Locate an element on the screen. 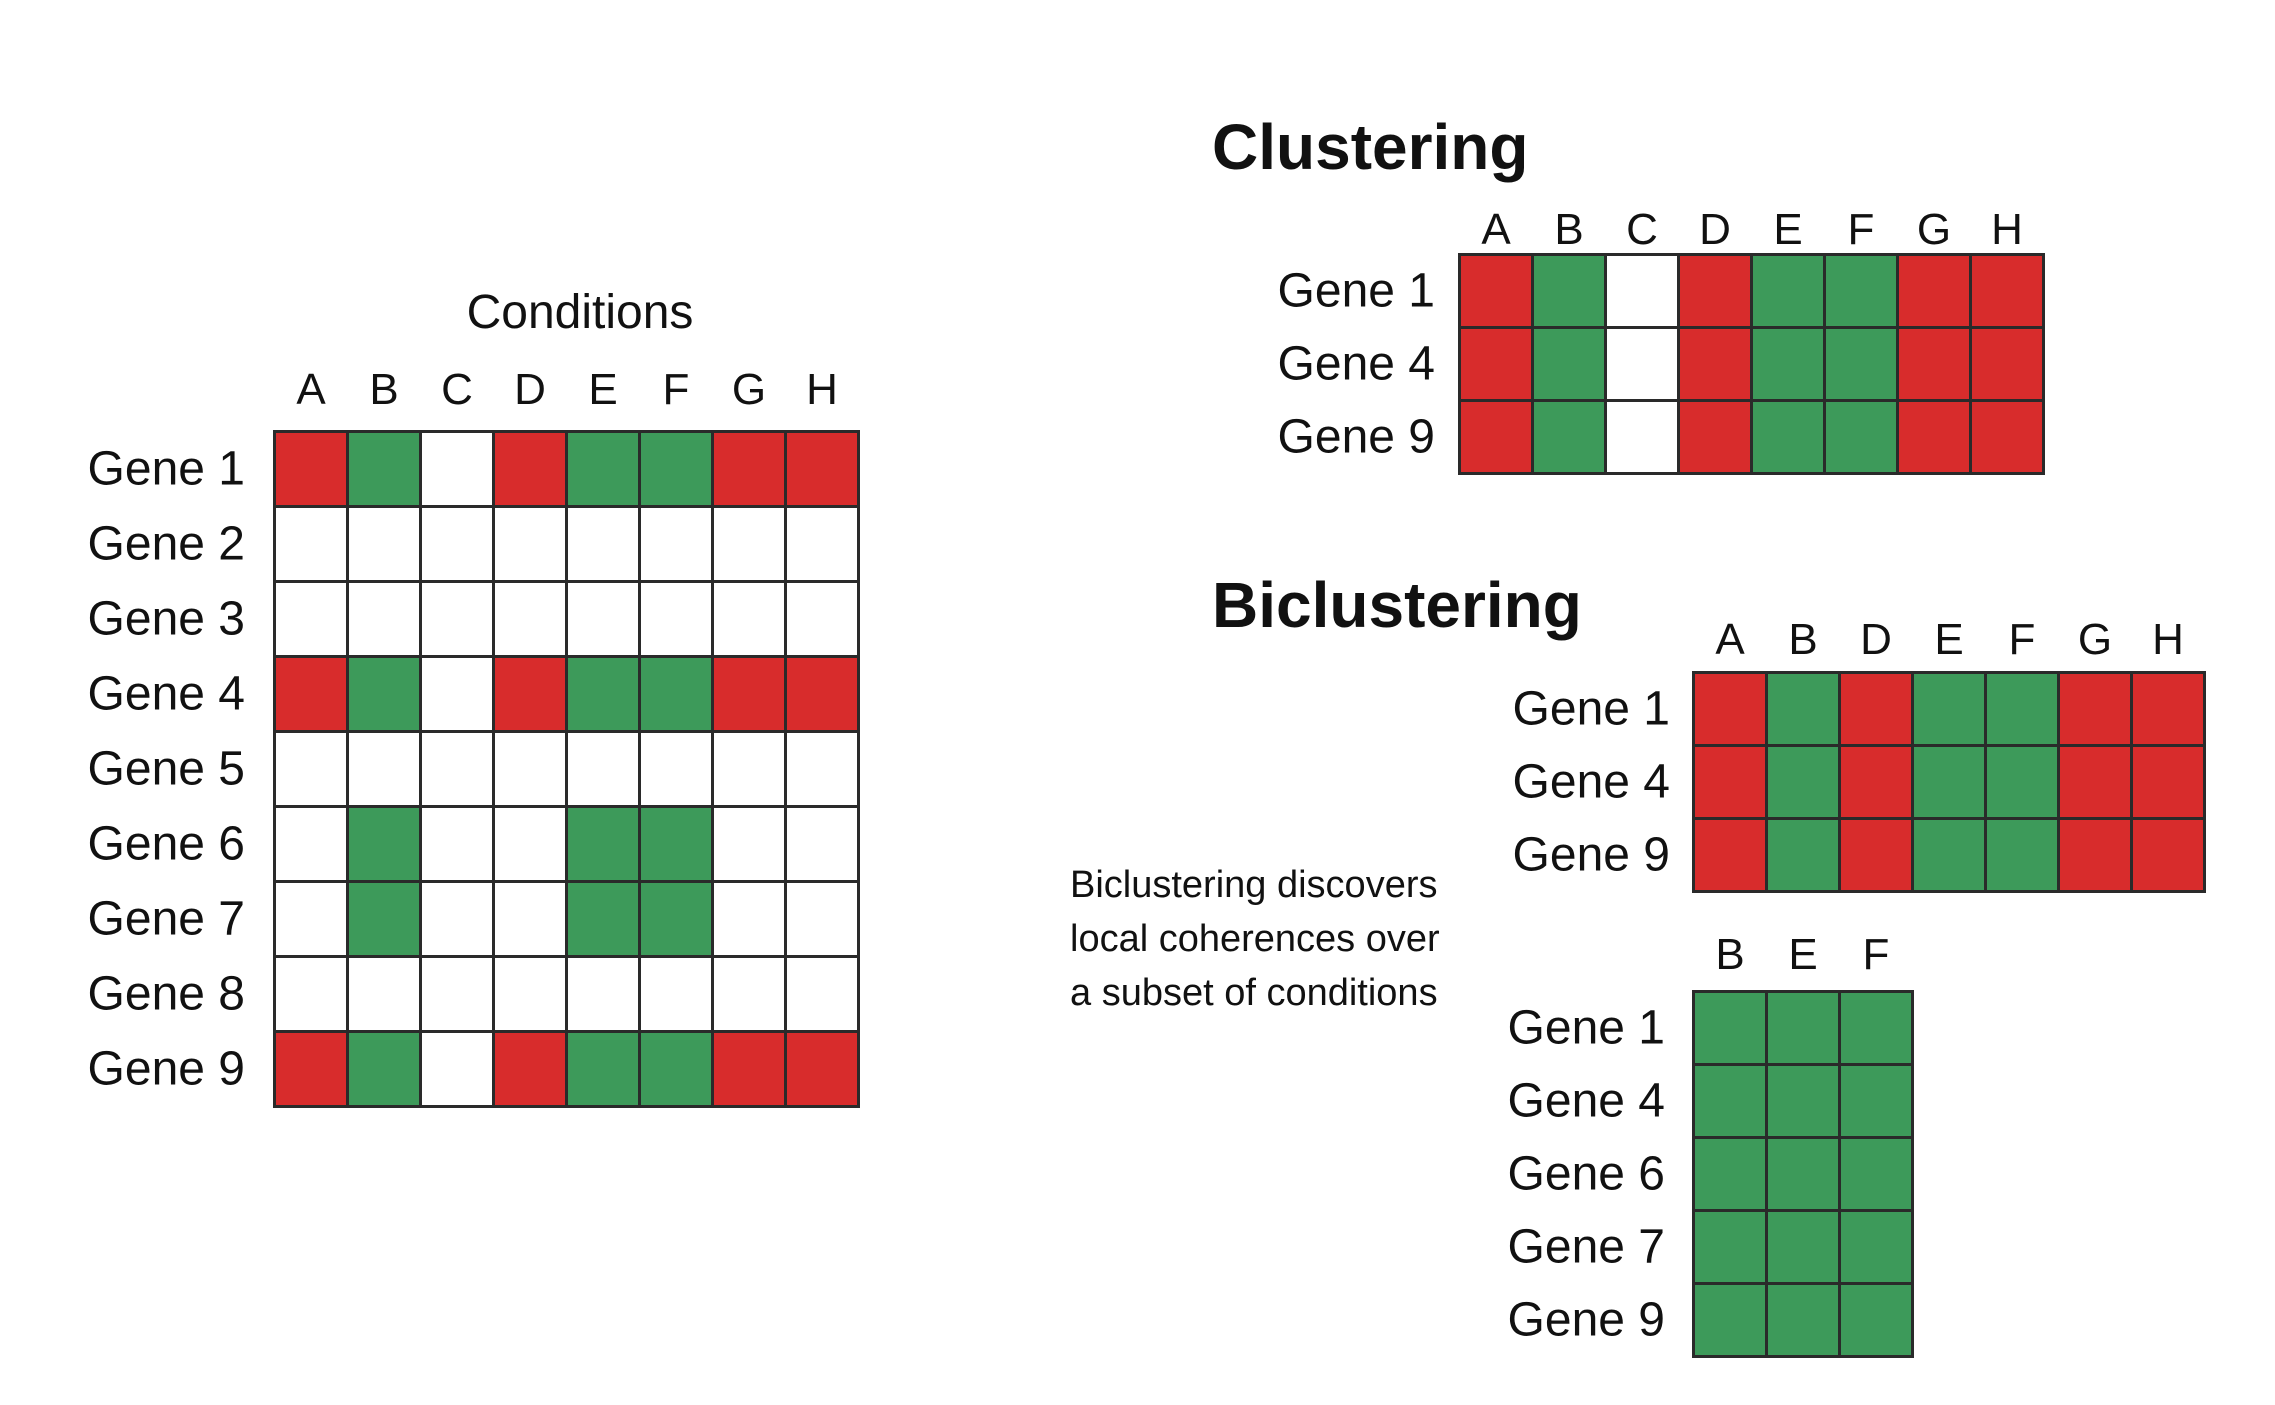 The width and height of the screenshot is (2275, 1405). column-label: A is located at coordinates (311, 389).